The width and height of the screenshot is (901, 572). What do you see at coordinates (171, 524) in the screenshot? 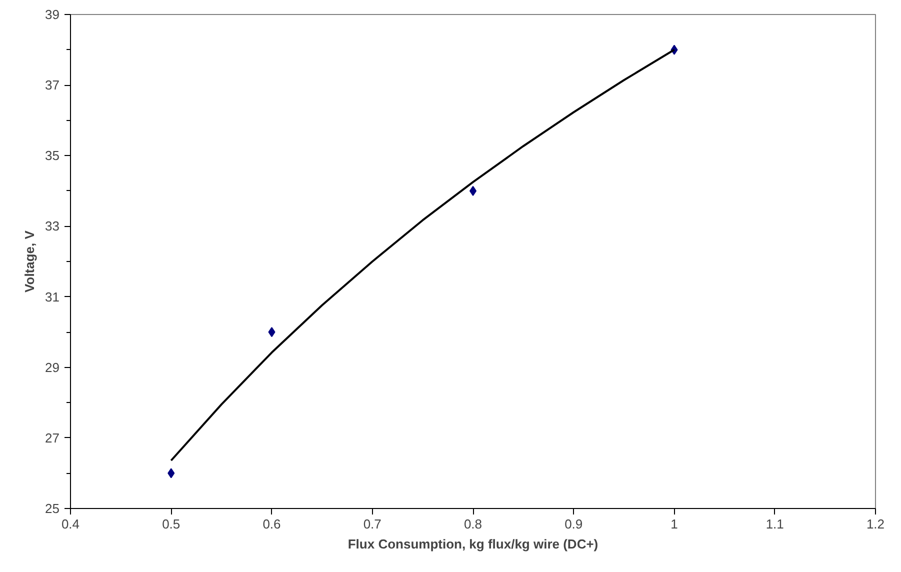
I see `x-tick-label: 0.5` at bounding box center [171, 524].